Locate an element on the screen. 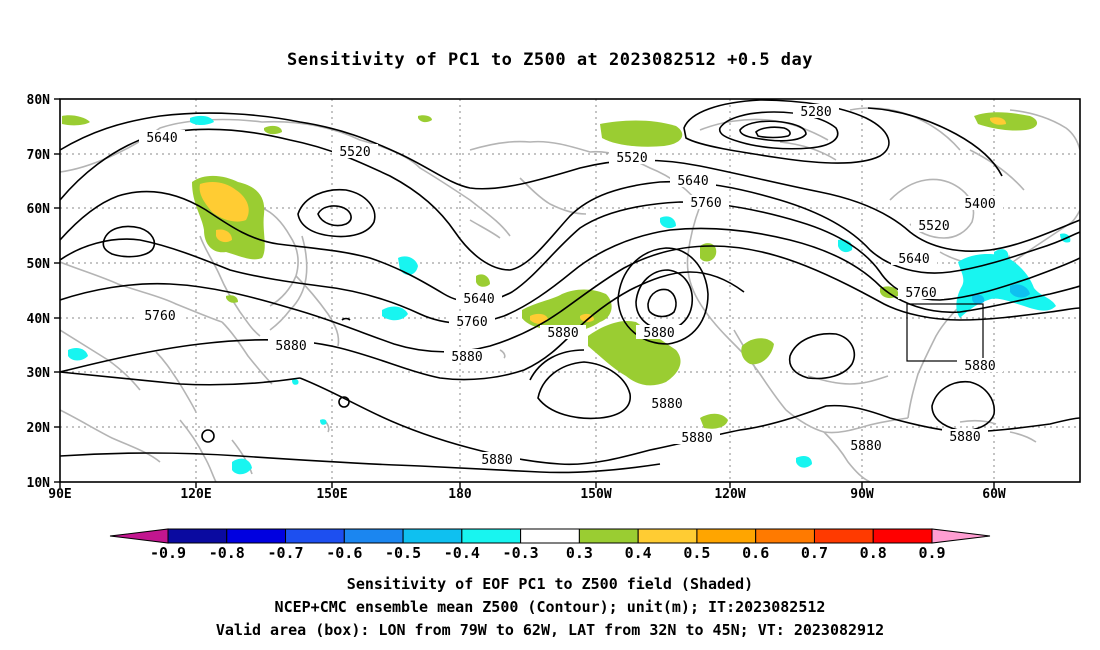 The image size is (1100, 650). colorbar is located at coordinates (550, 536).